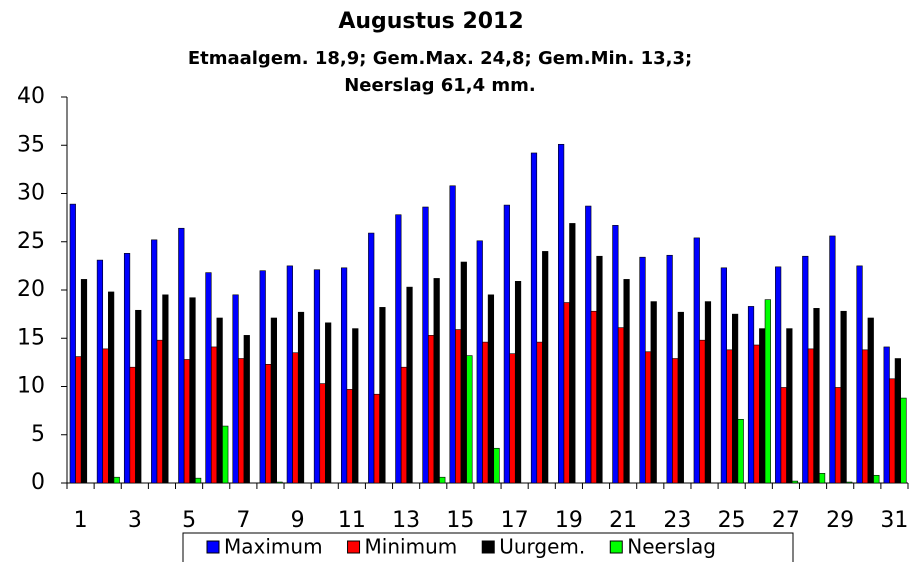 The image size is (920, 566). I want to click on x-tick-label: 11, so click(352, 520).